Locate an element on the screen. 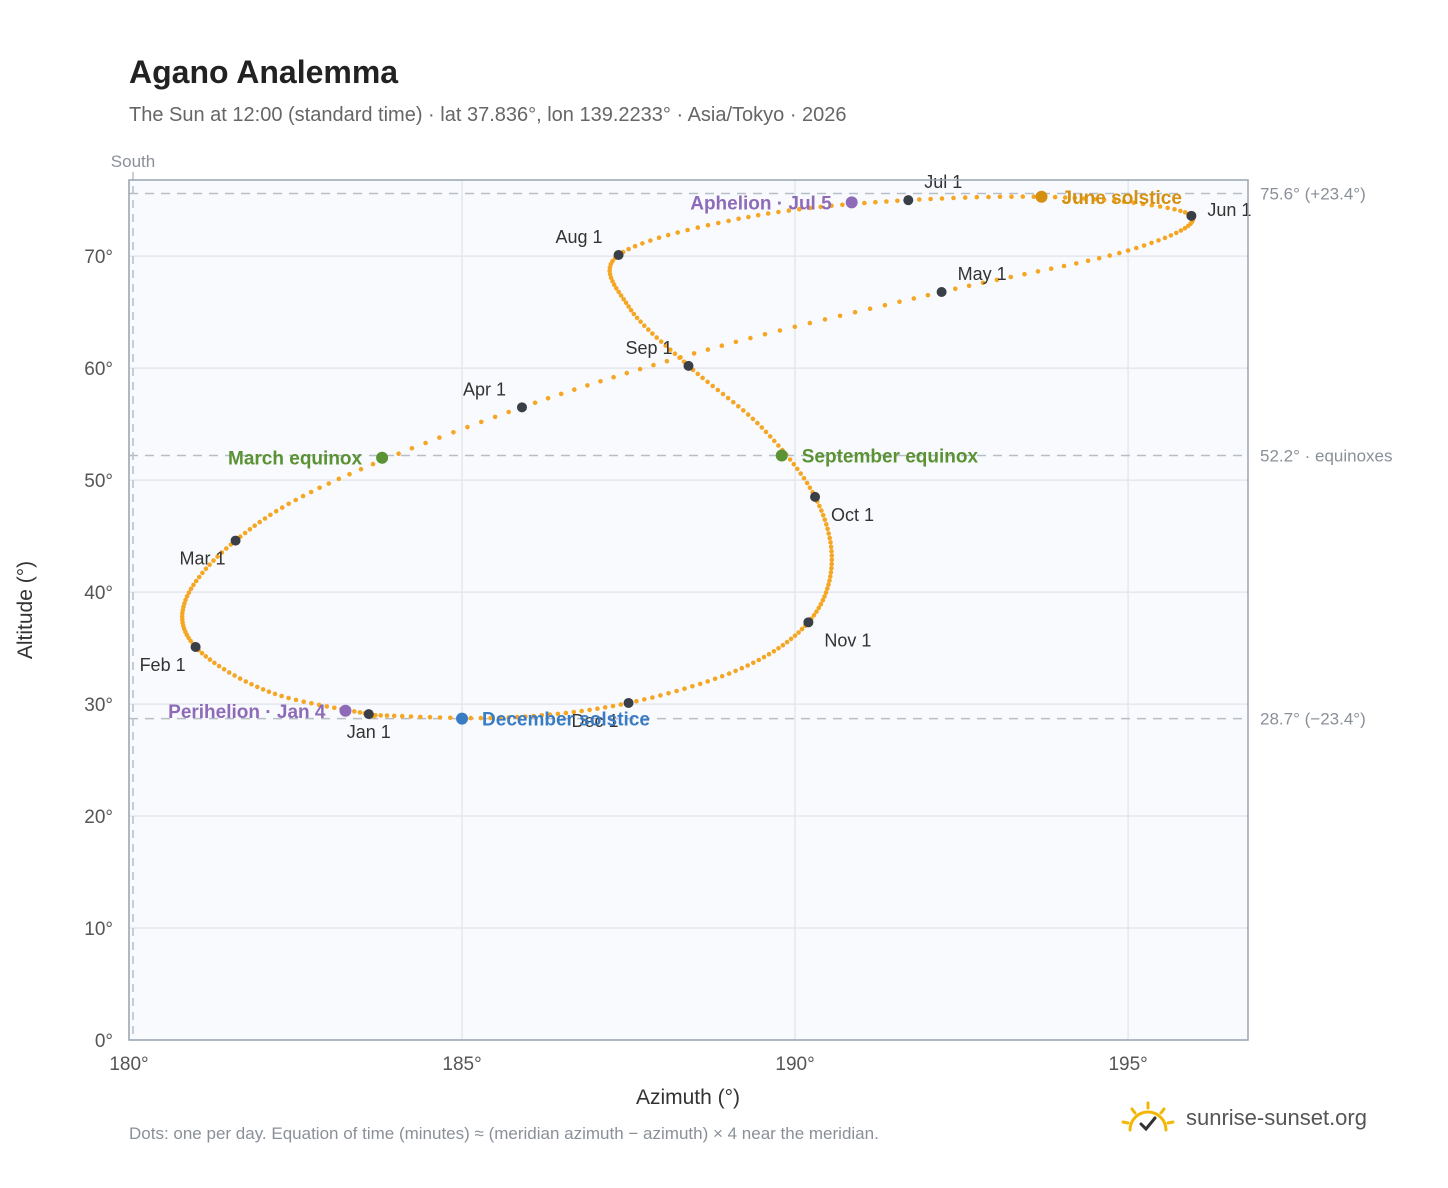 The image size is (1448, 1188). y-tick-label: 40° is located at coordinates (98, 593).